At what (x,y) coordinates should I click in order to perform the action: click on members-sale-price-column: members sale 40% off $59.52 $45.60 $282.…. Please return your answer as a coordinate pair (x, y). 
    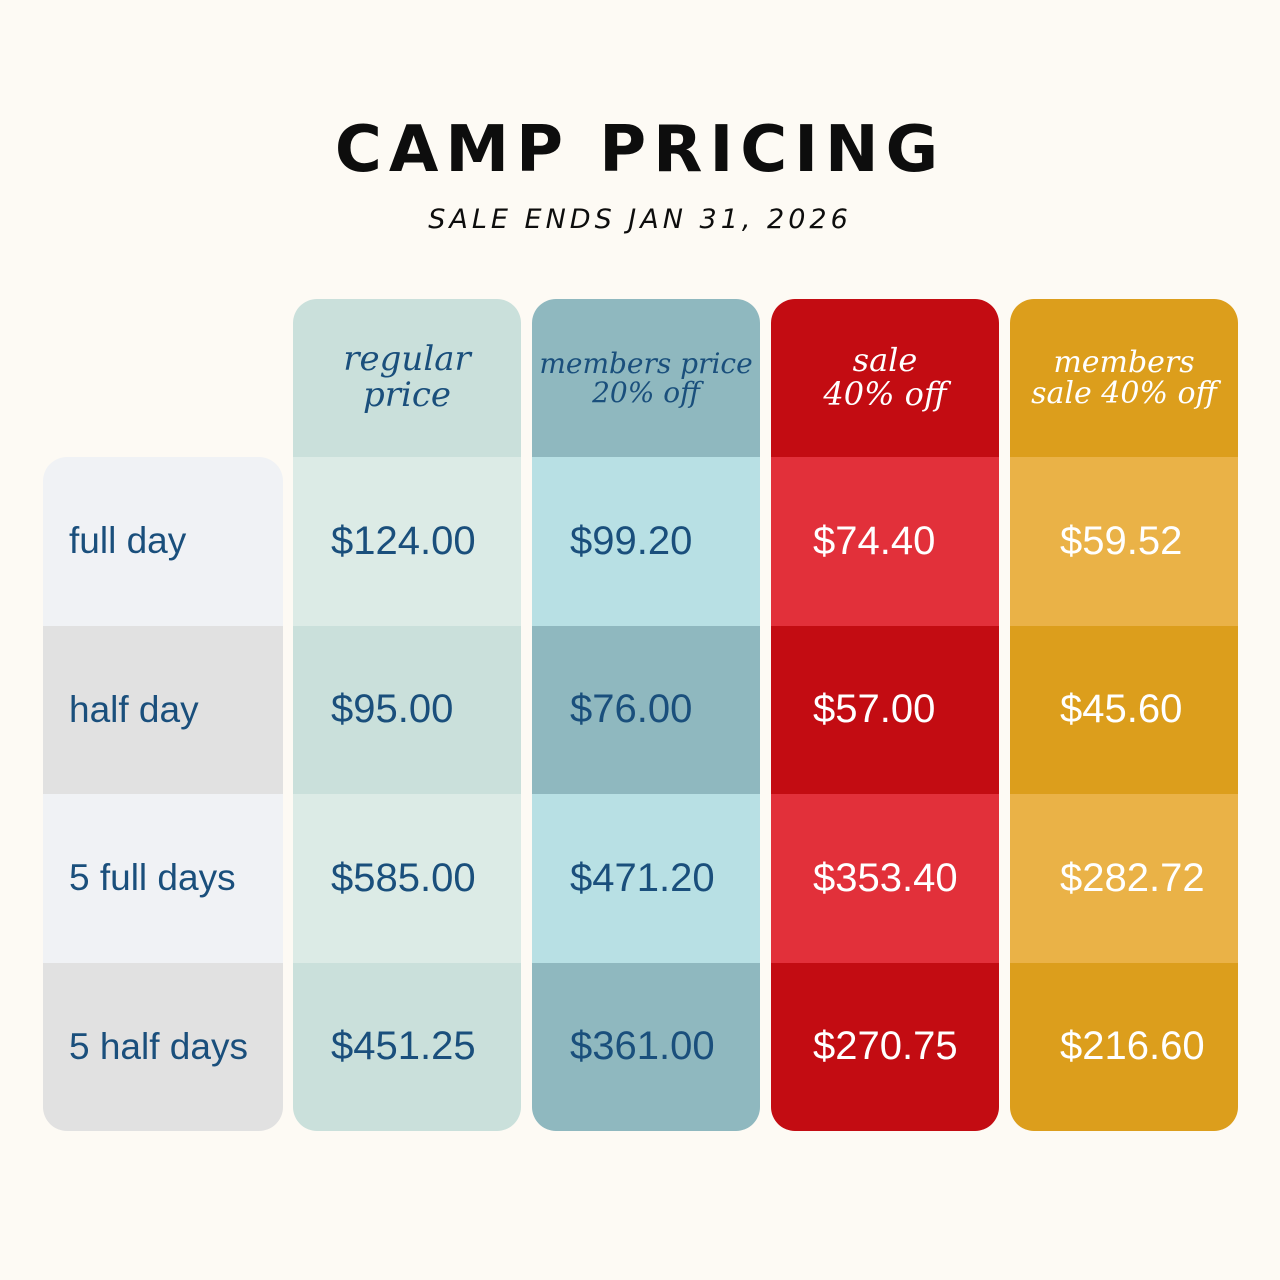
    Looking at the image, I should click on (1124, 715).